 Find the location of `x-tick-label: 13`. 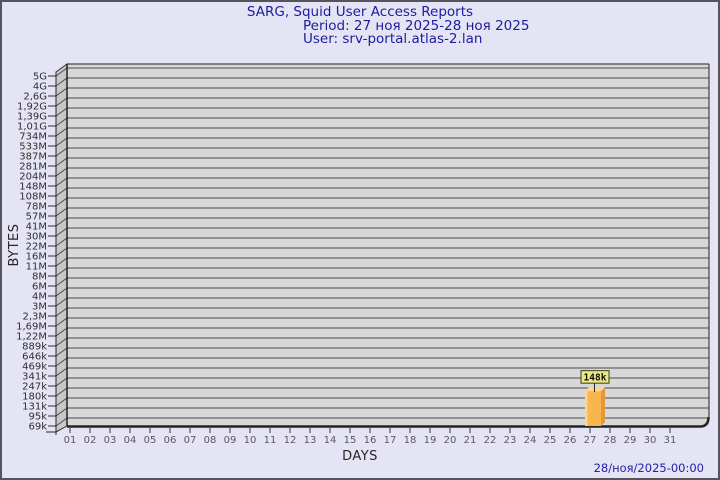

x-tick-label: 13 is located at coordinates (310, 440).